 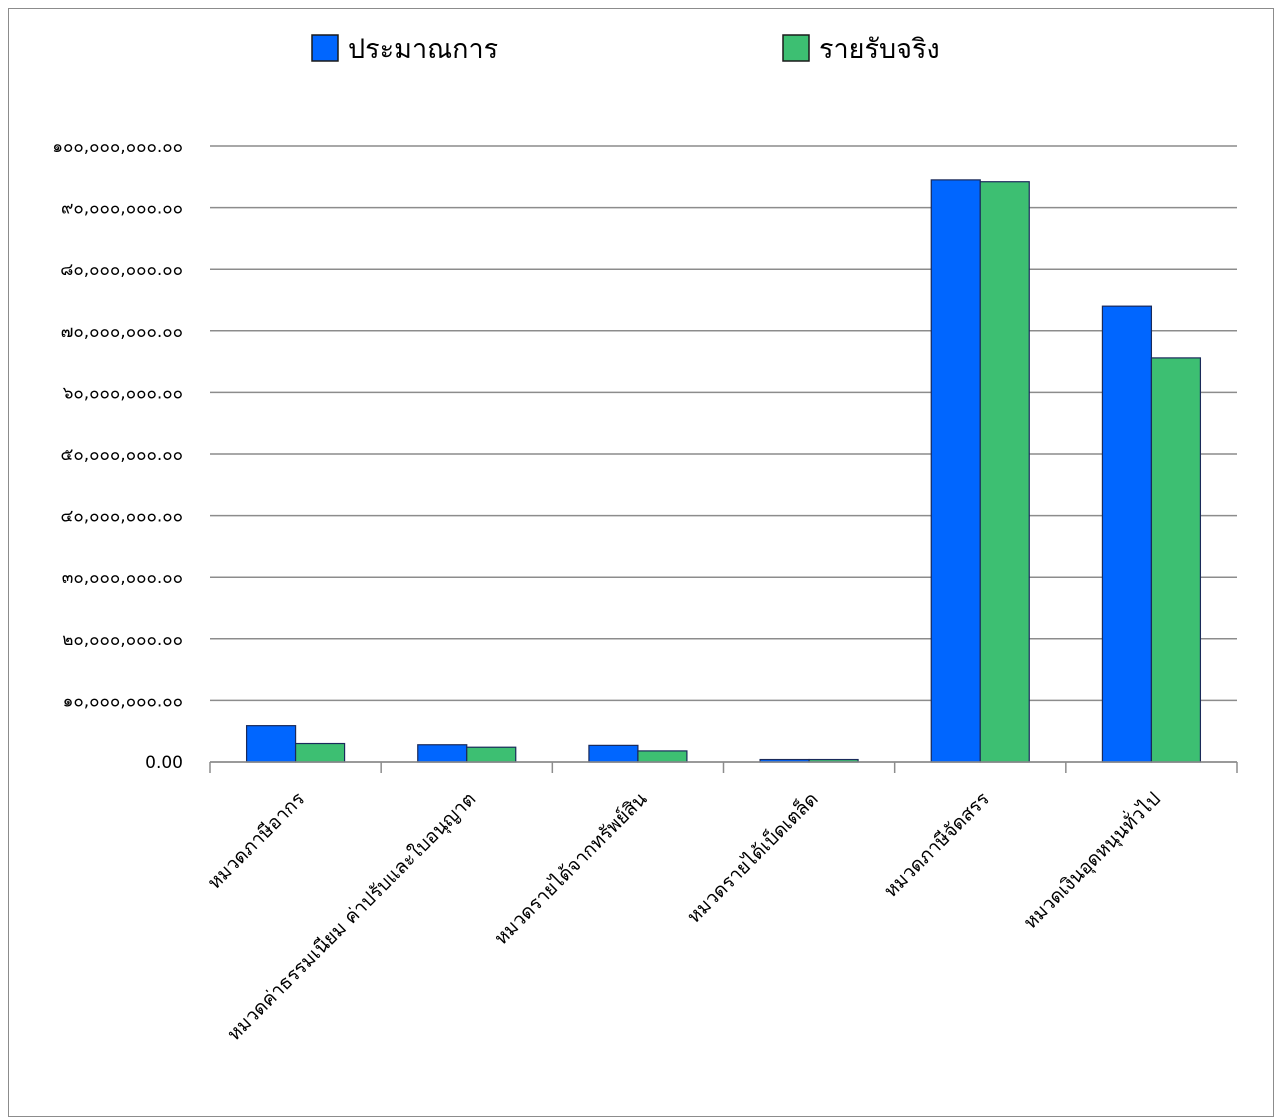 I want to click on y-tick-label: 0.00, so click(x=164, y=763).